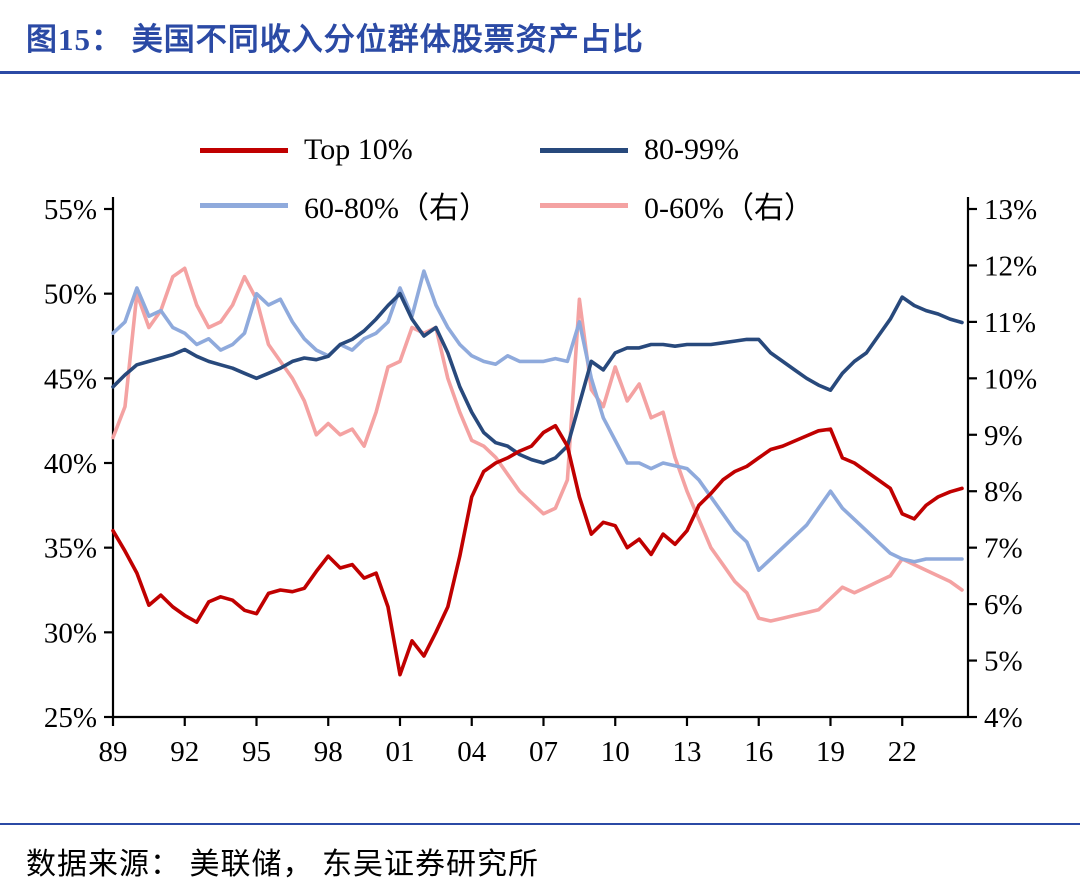 Image resolution: width=1080 pixels, height=890 pixels. I want to click on axis-tick-label: 12%, so click(1010, 266).